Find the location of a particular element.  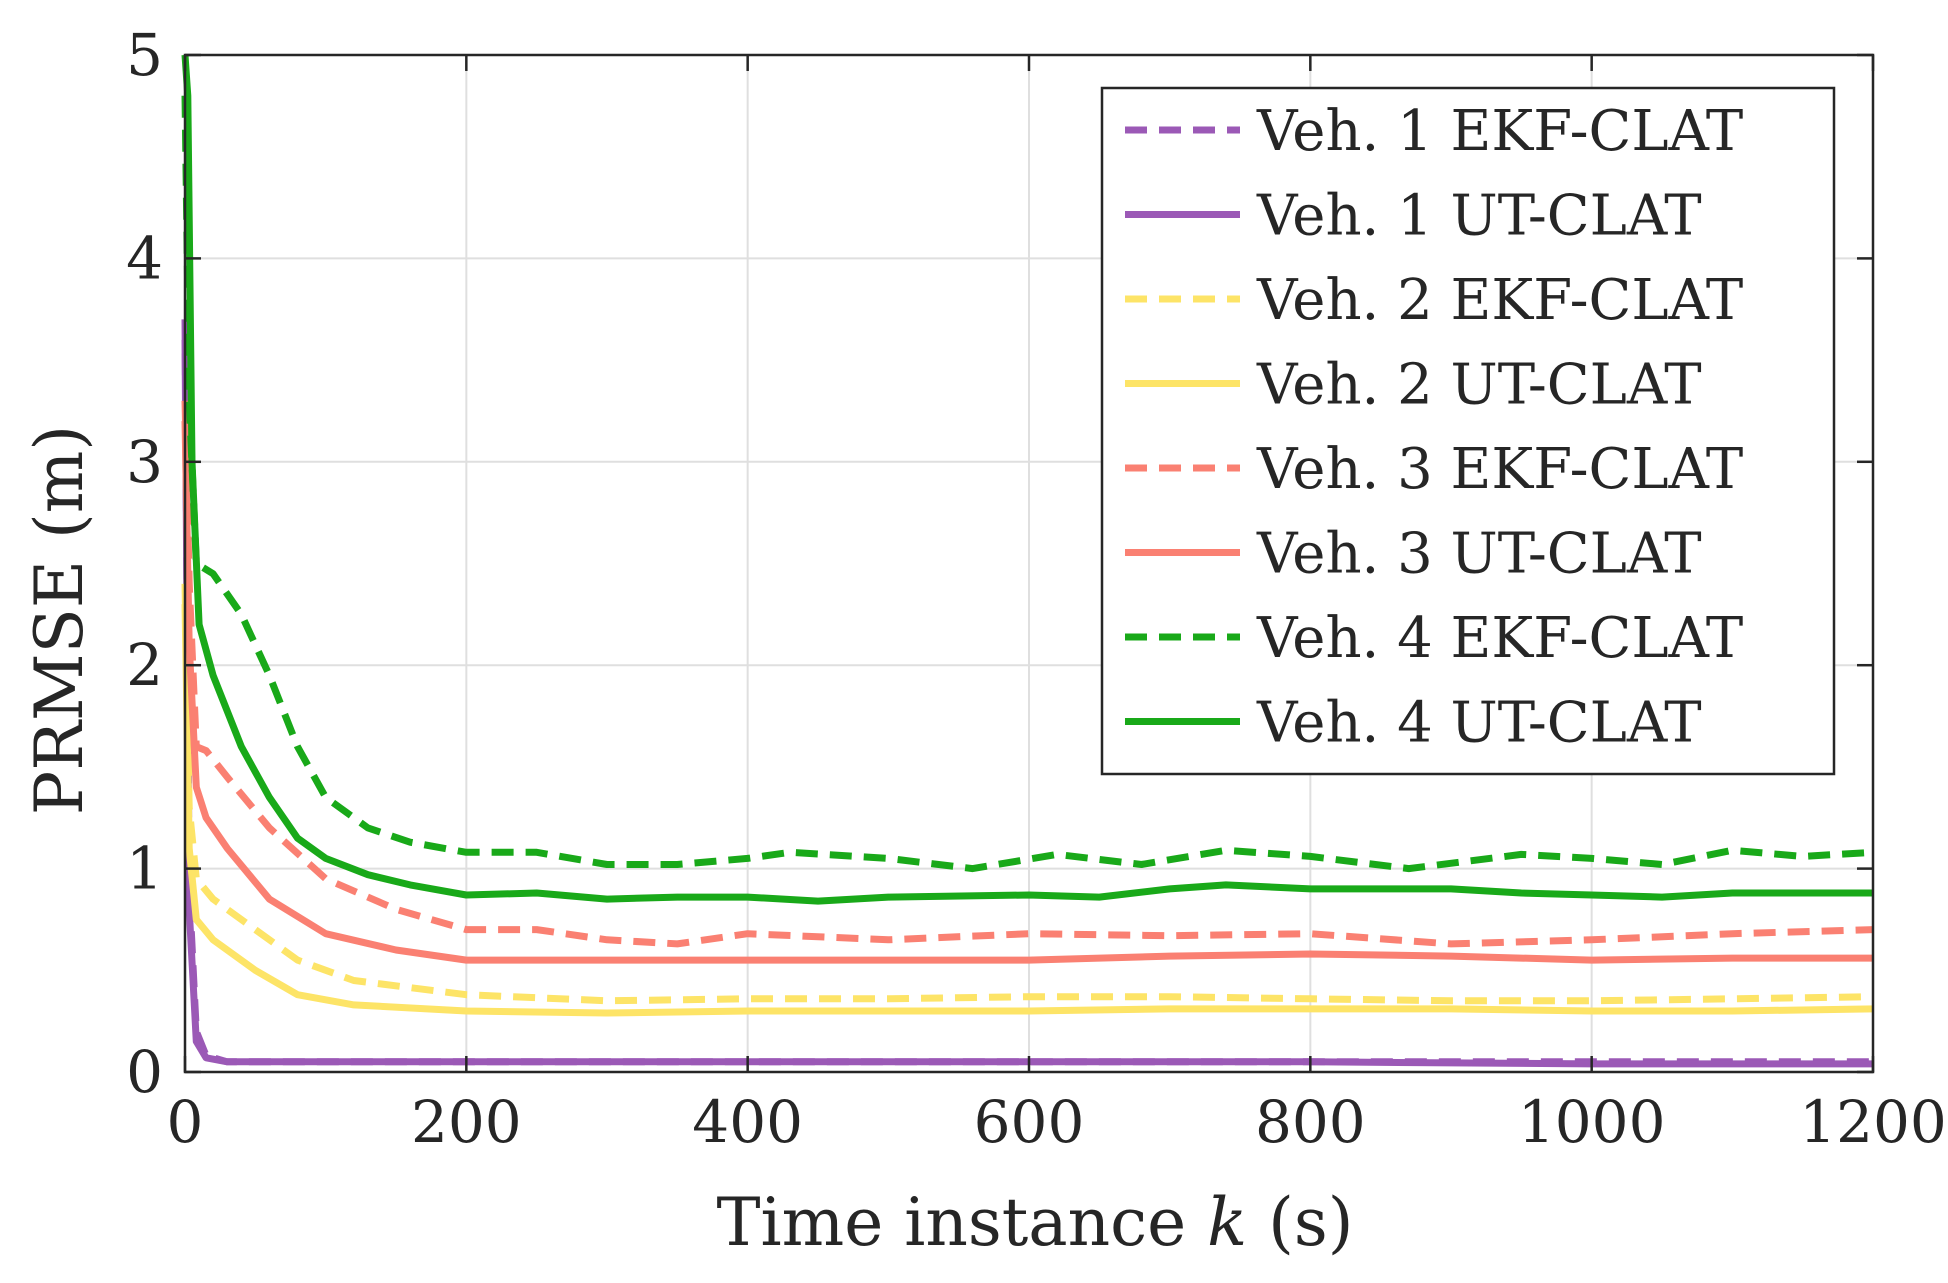

legend-label-8: Veh. 4 UT-CLAT is located at coordinates (1479, 723).